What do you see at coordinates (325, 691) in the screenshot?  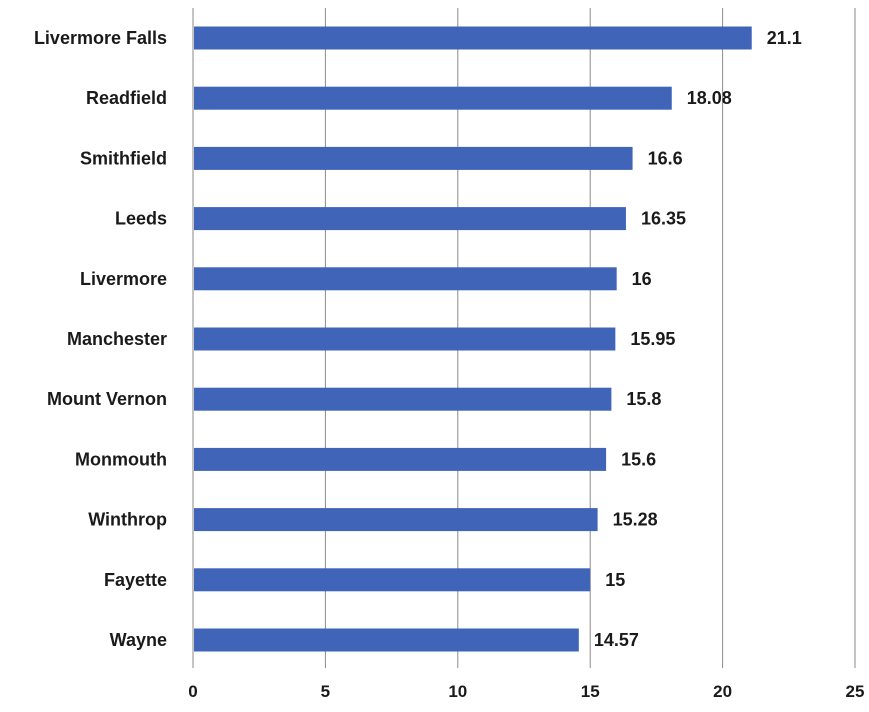 I see `x-tick-label: 5` at bounding box center [325, 691].